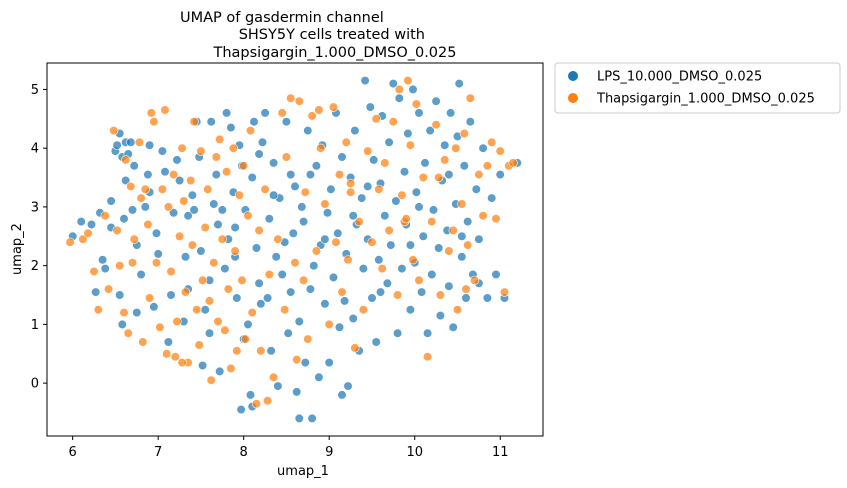 Image resolution: width=847 pixels, height=488 pixels. What do you see at coordinates (35, 325) in the screenshot?
I see `y-tick-label: 1` at bounding box center [35, 325].